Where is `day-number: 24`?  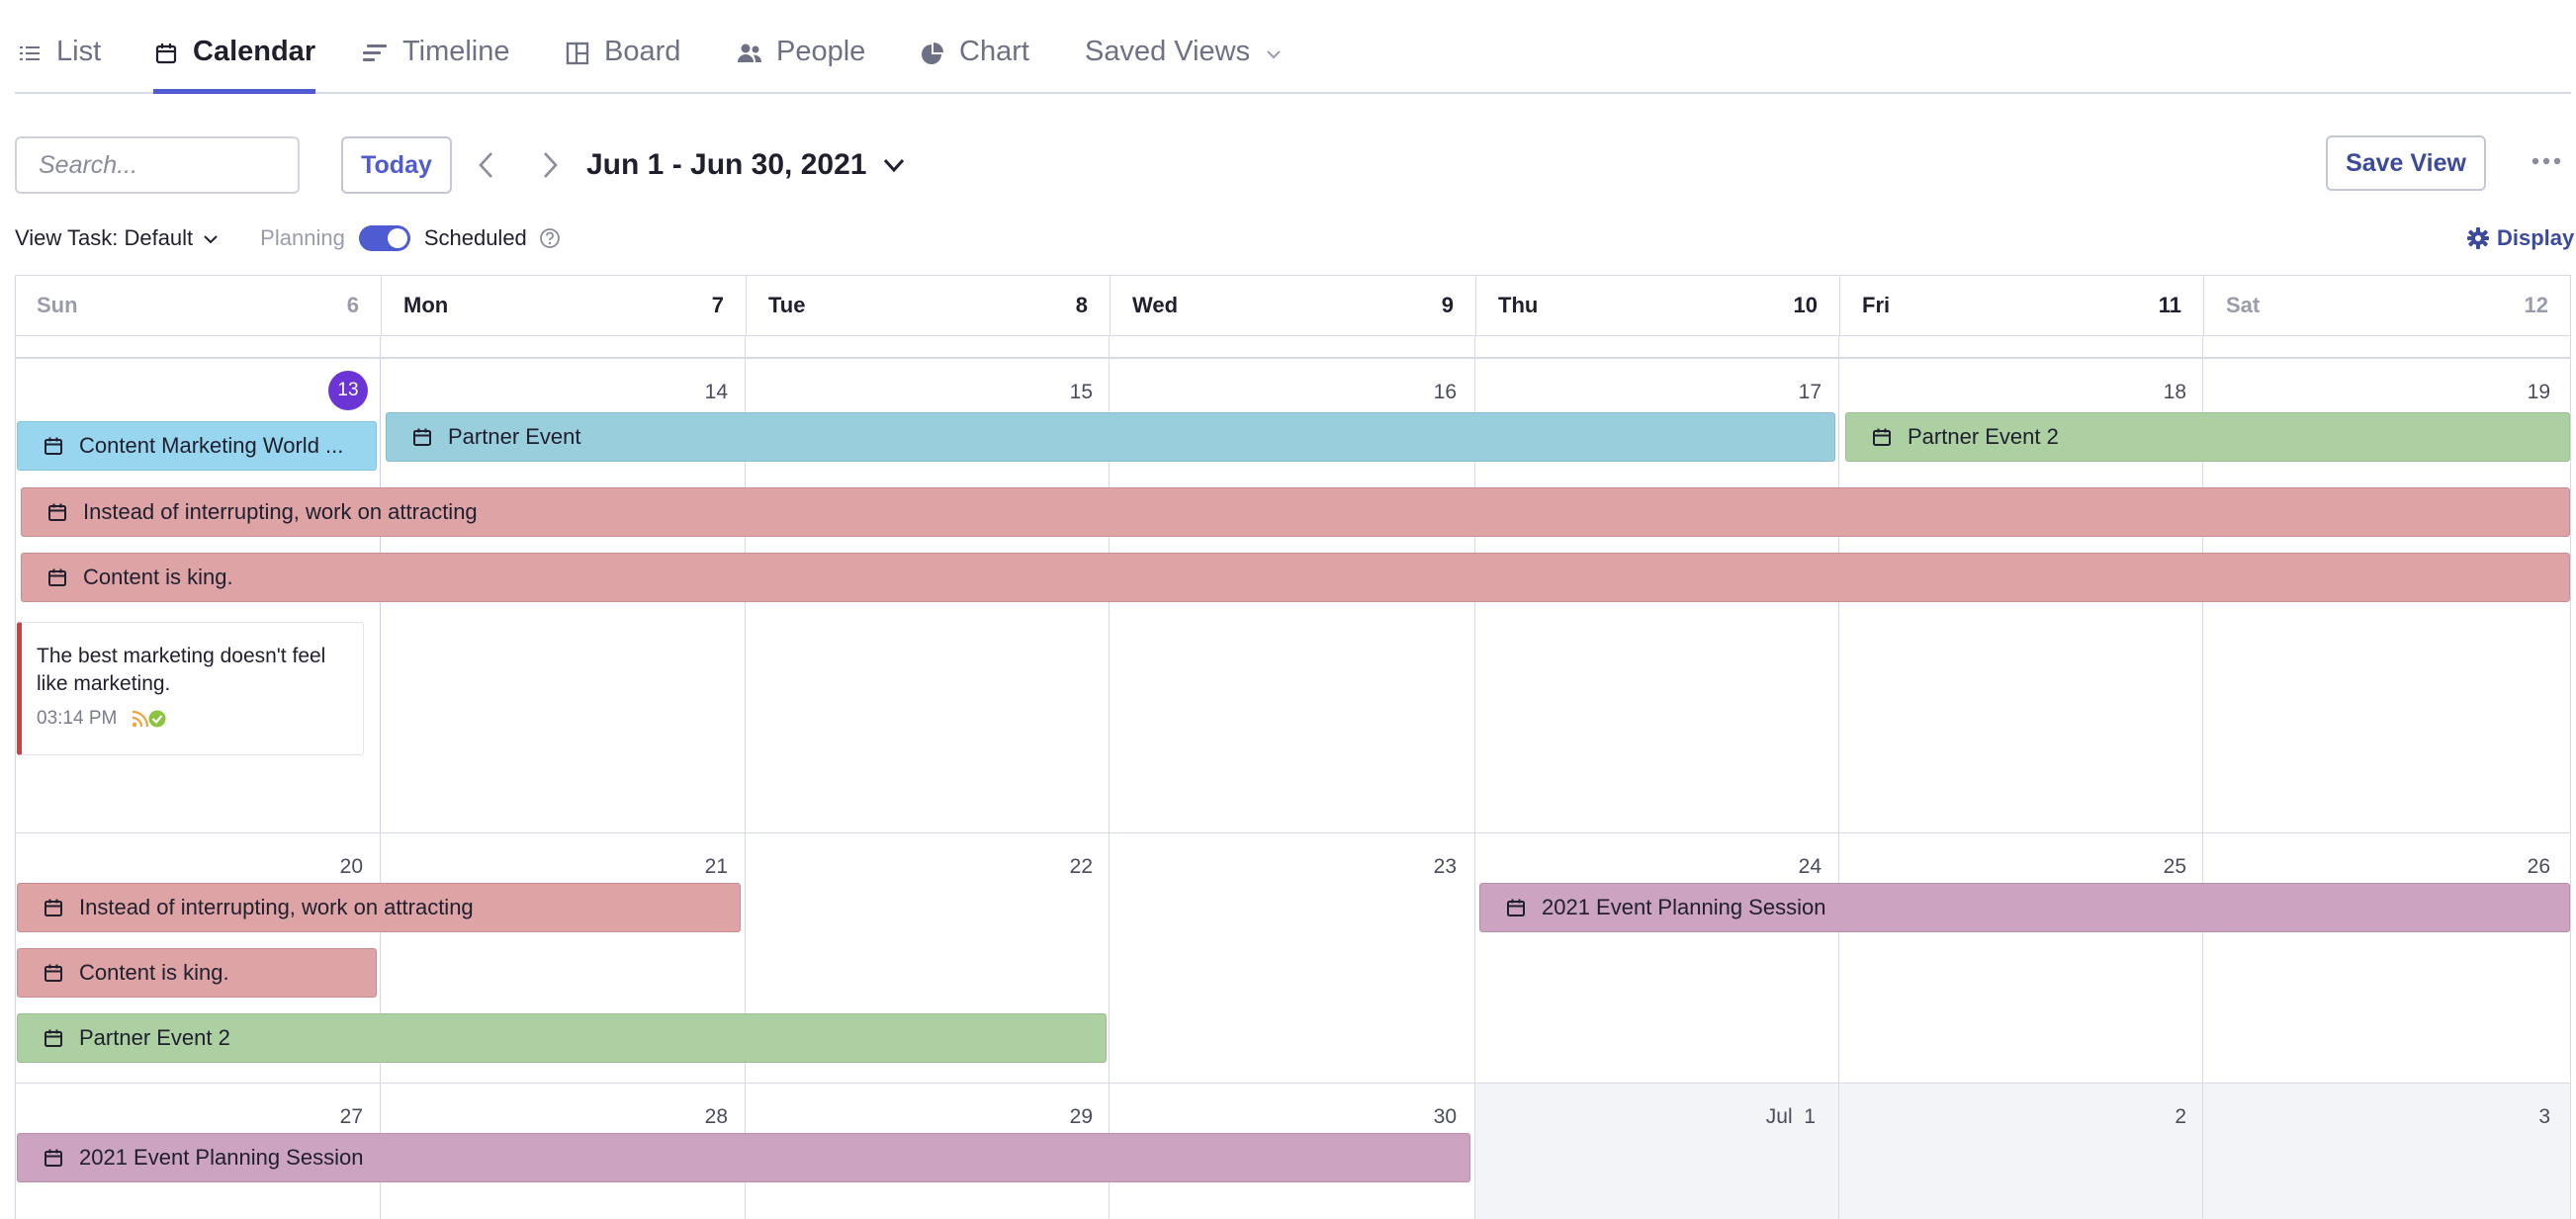
day-number: 24 is located at coordinates (1809, 866).